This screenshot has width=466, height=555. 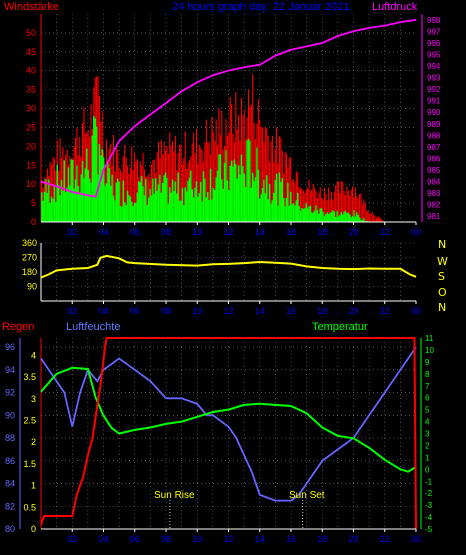 I want to click on pressure-tick-label: 986, so click(x=434, y=158).